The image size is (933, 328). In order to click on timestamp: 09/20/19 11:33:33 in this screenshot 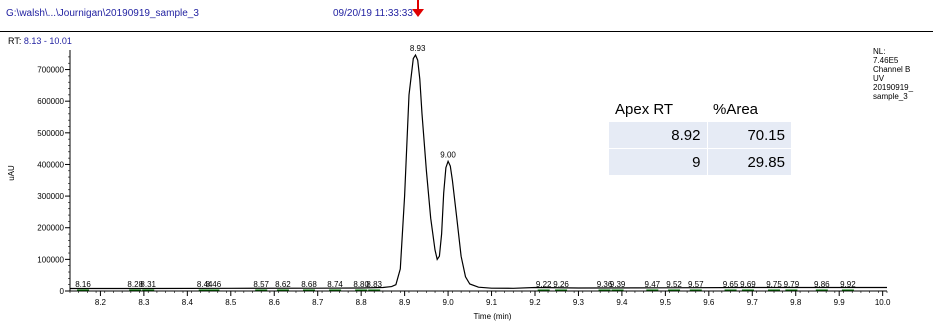, I will do `click(373, 13)`.